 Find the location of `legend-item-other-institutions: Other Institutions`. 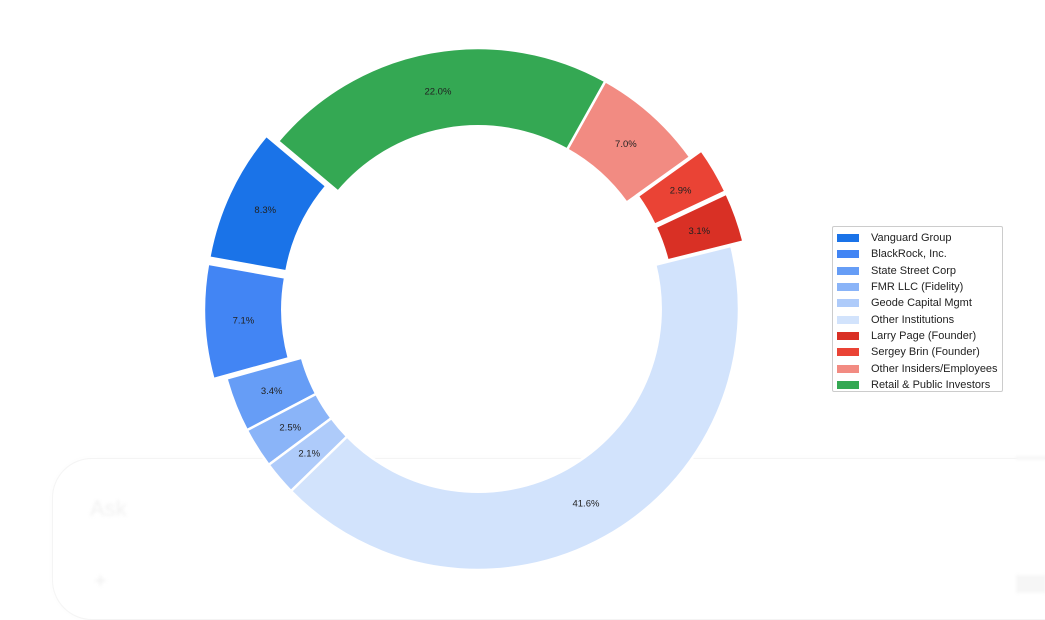

legend-item-other-institutions: Other Institutions is located at coordinates (919, 319).